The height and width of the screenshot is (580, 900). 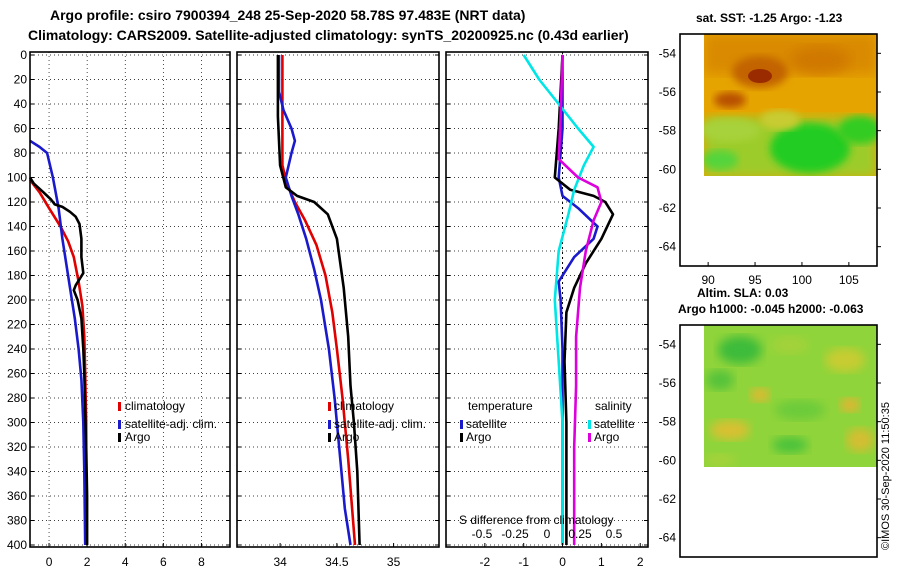 I want to click on sal-axis-label: 0, so click(x=547, y=534).